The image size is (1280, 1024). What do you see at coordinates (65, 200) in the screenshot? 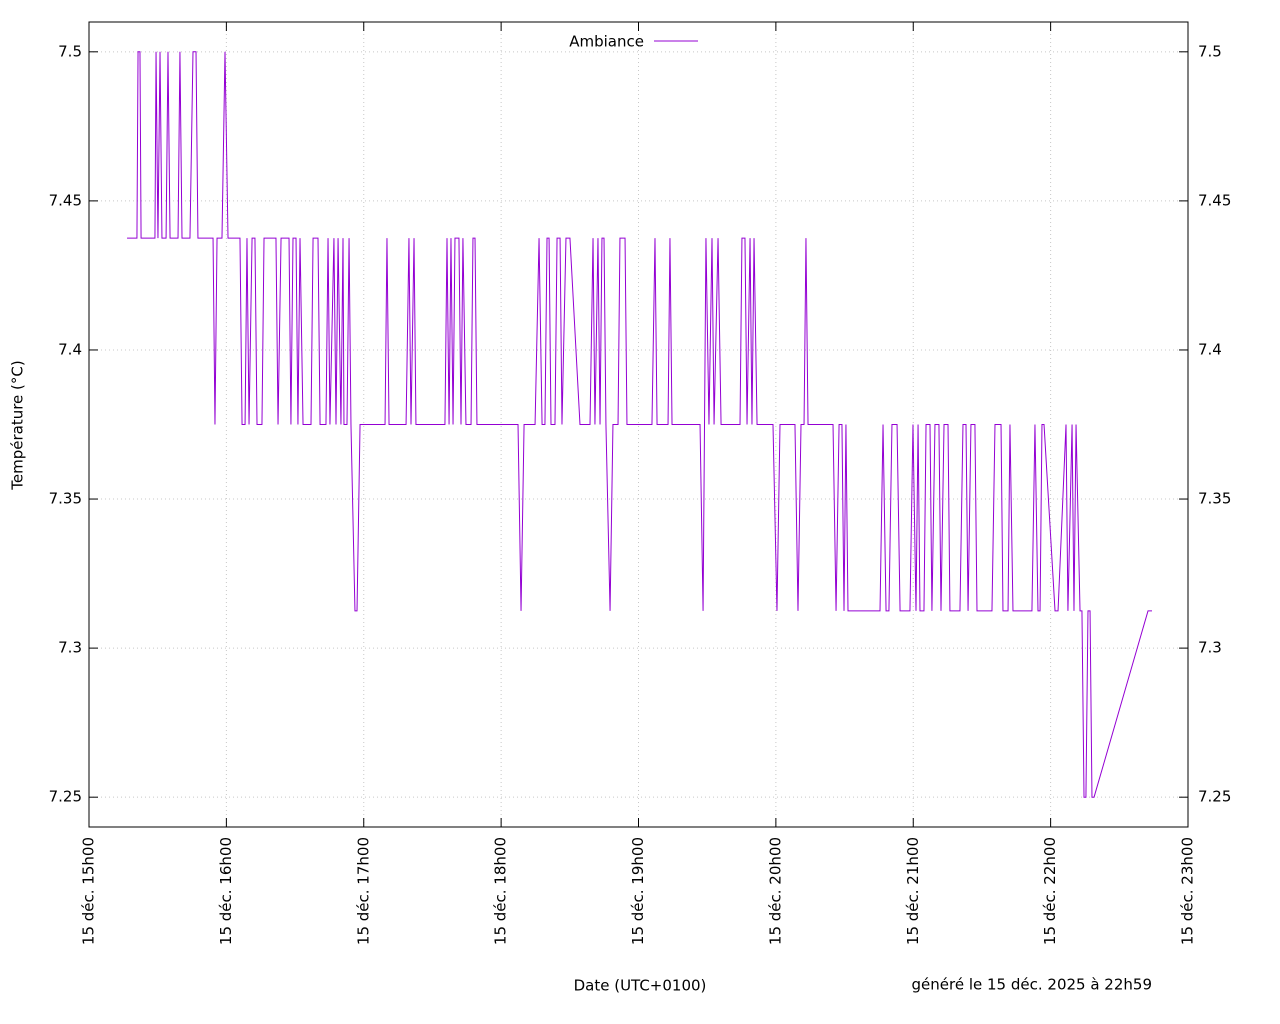
I see `y-tick-label: 7.45` at bounding box center [65, 200].